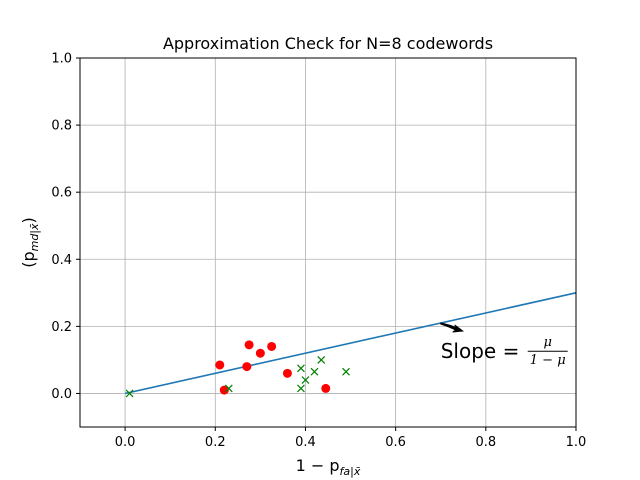  I want to click on annotation-arrow, so click(452, 327).